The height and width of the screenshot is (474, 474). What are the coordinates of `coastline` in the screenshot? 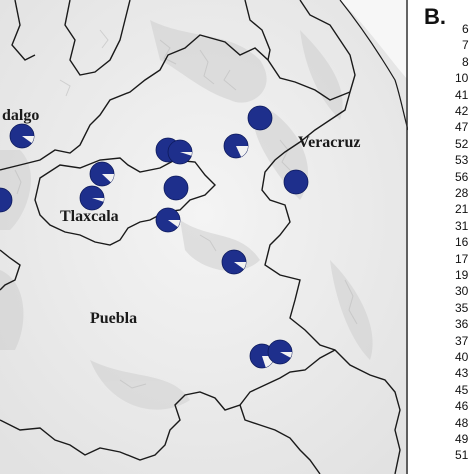 It's located at (373, 65).